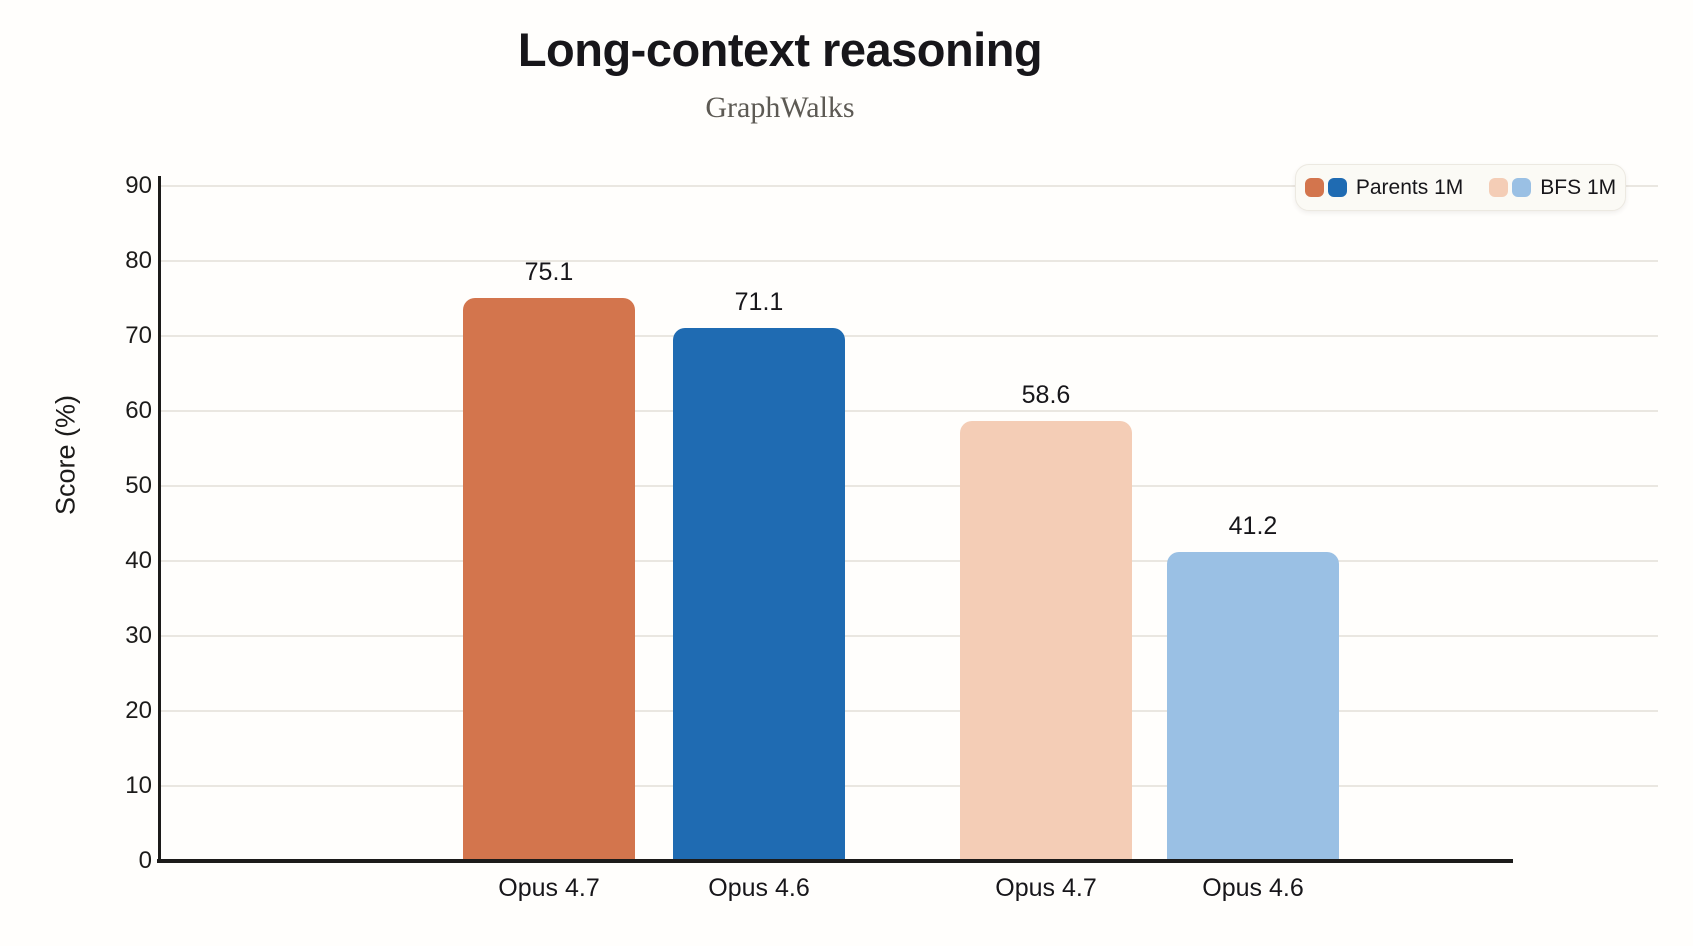 This screenshot has height=946, width=1693. Describe the element at coordinates (549, 272) in the screenshot. I see `bar-value-label: 75.1` at that location.